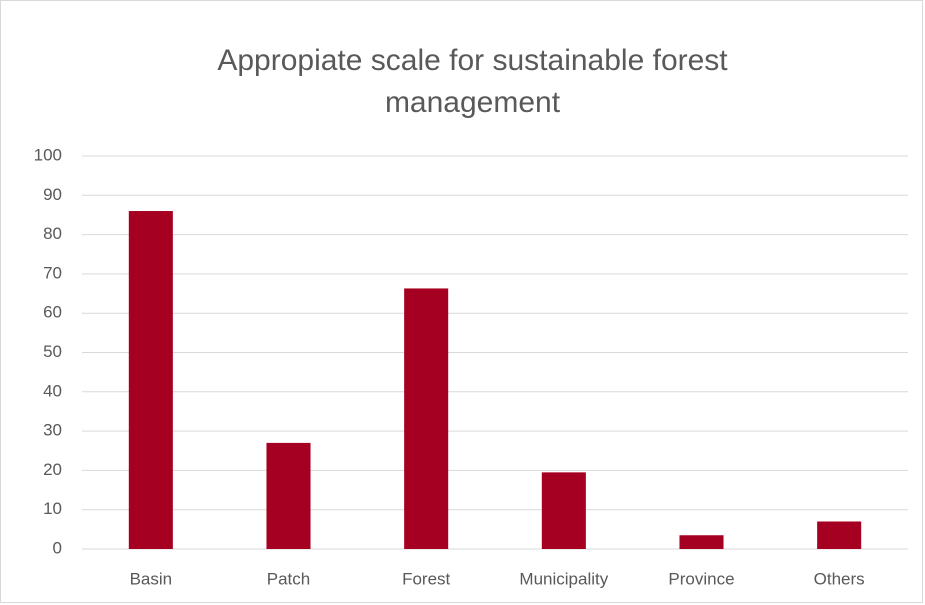 Image resolution: width=925 pixels, height=605 pixels. I want to click on y-tick-label: 10, so click(52, 508).